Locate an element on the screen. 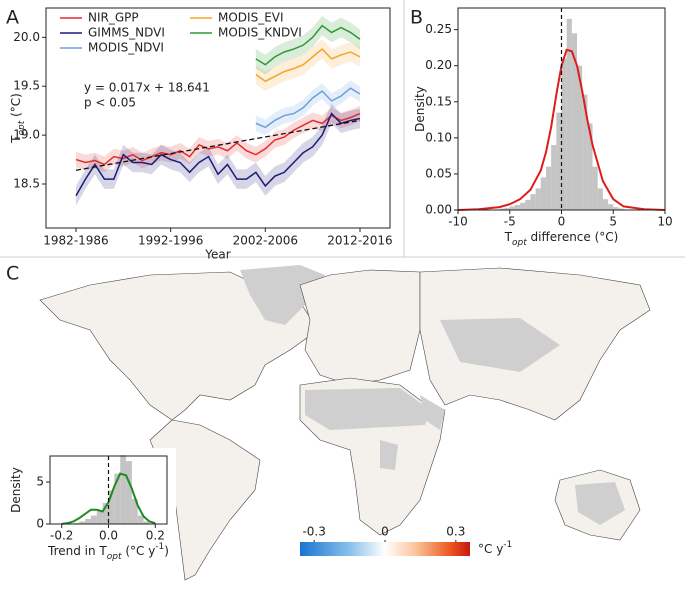  y-tick-label: 19.5 is located at coordinates (26, 86).